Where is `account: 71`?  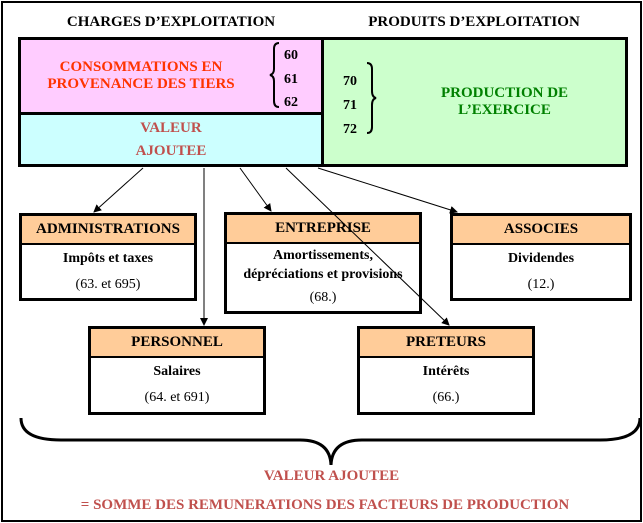 account: 71 is located at coordinates (350, 105).